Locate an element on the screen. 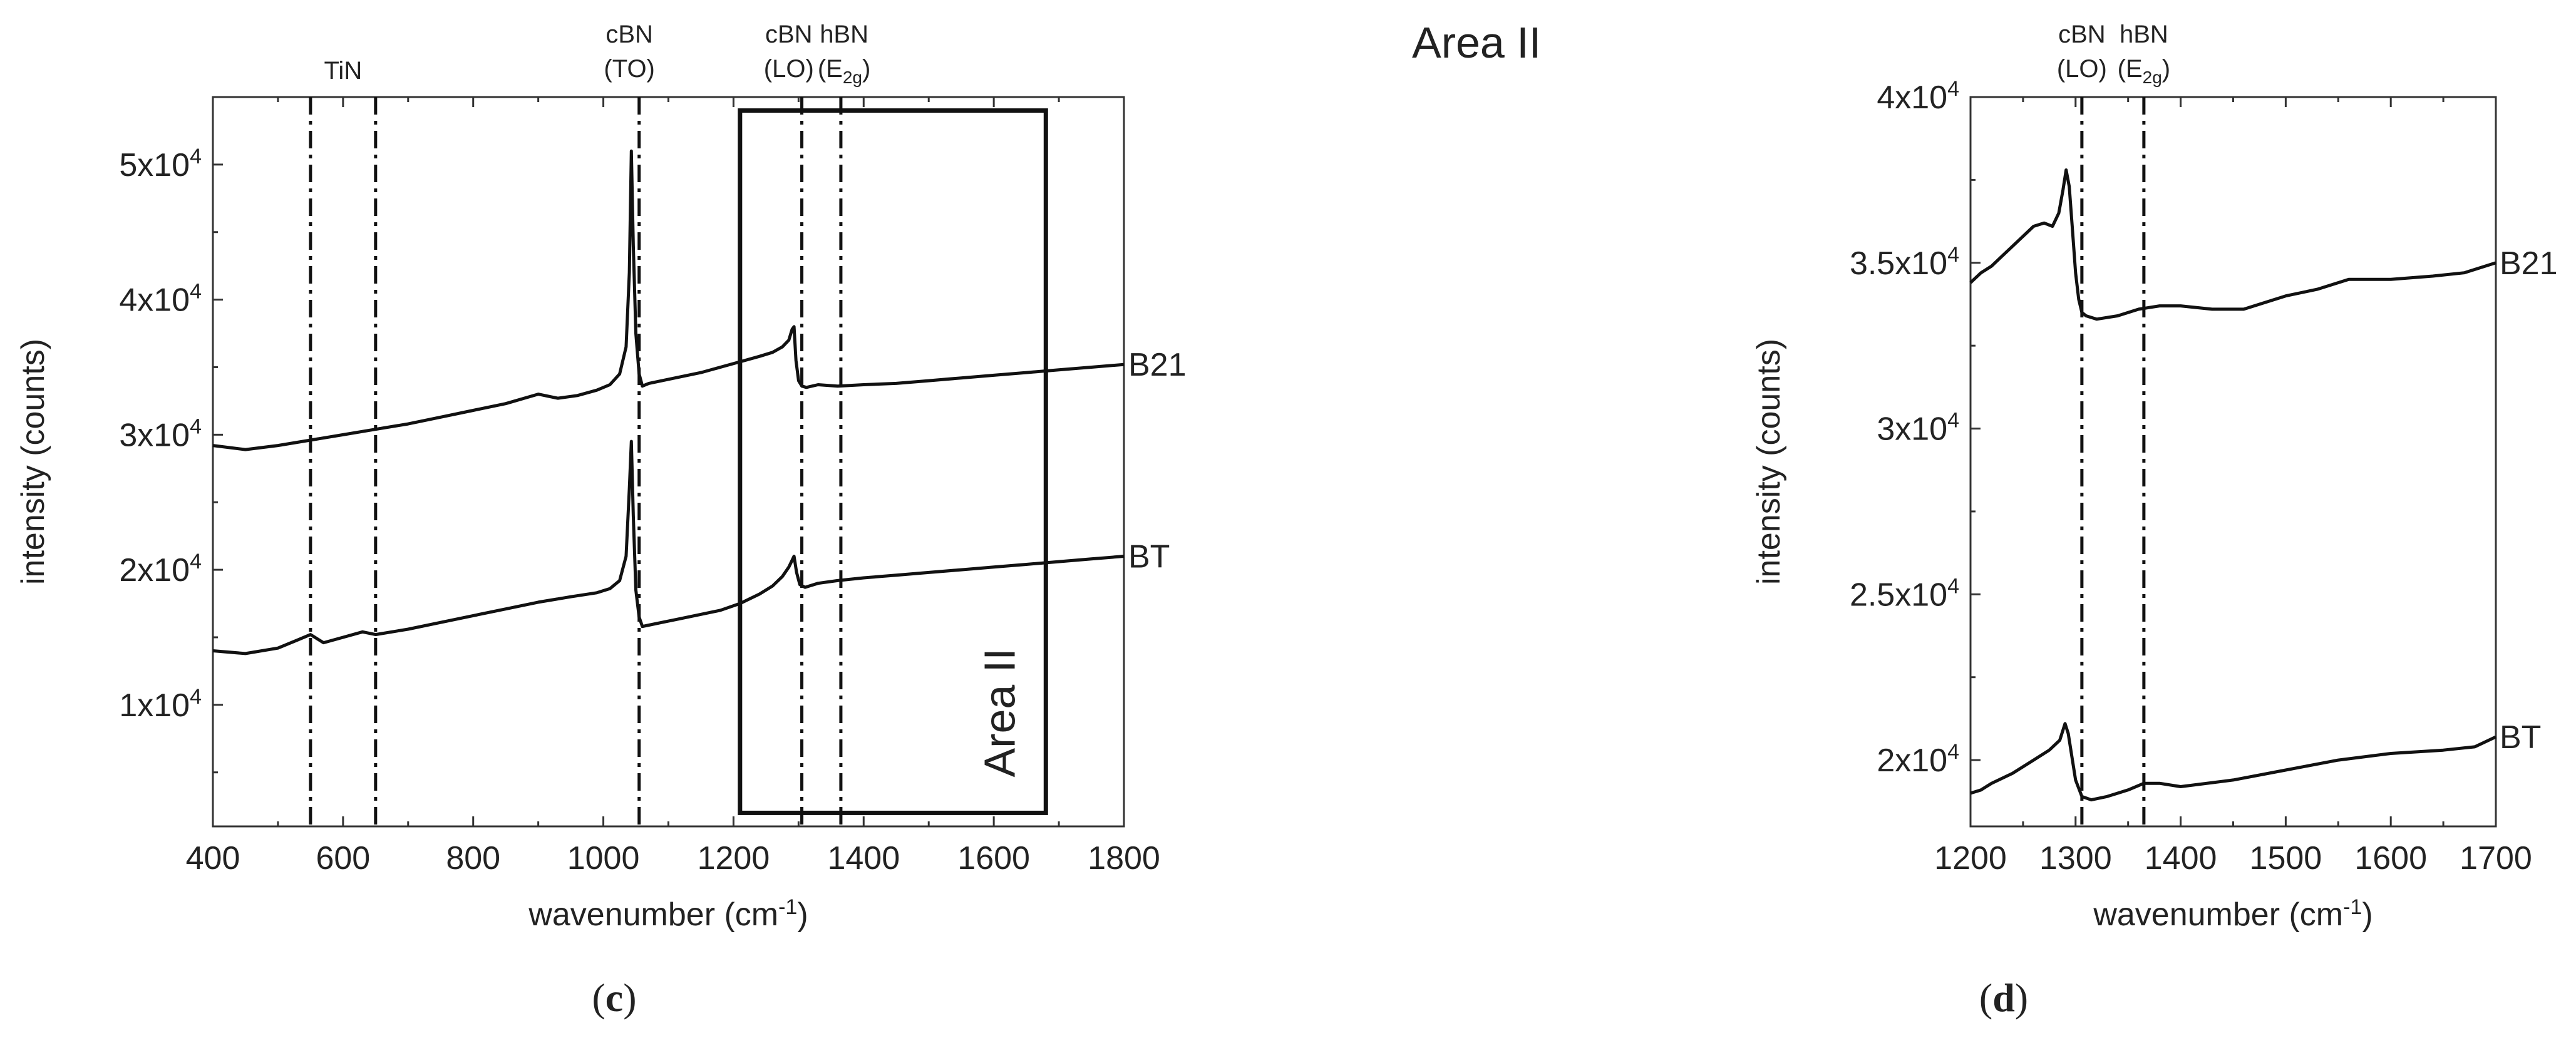  panel-label-d-close: ) is located at coordinates (2022, 998).